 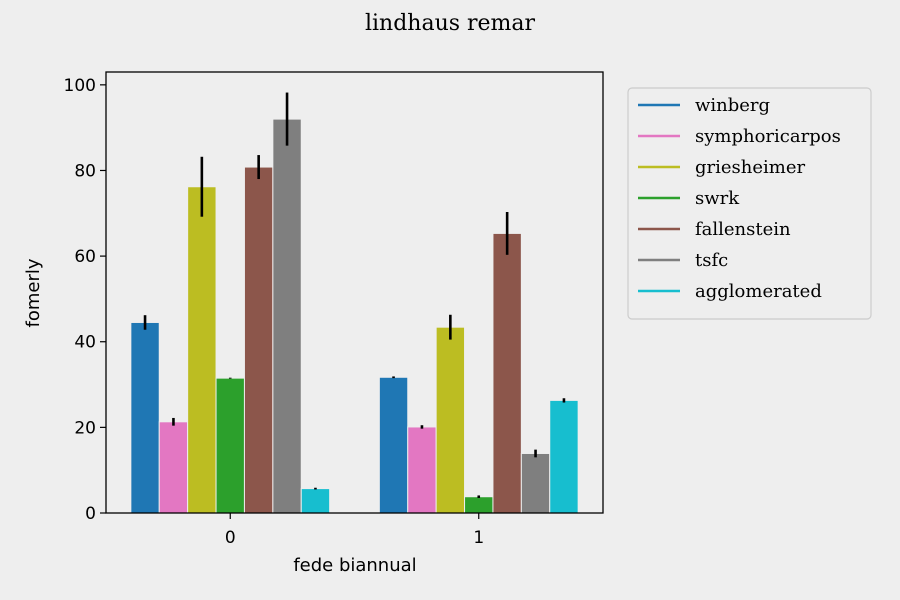 What do you see at coordinates (732, 105) in the screenshot?
I see `legend-label-winberg: winberg` at bounding box center [732, 105].